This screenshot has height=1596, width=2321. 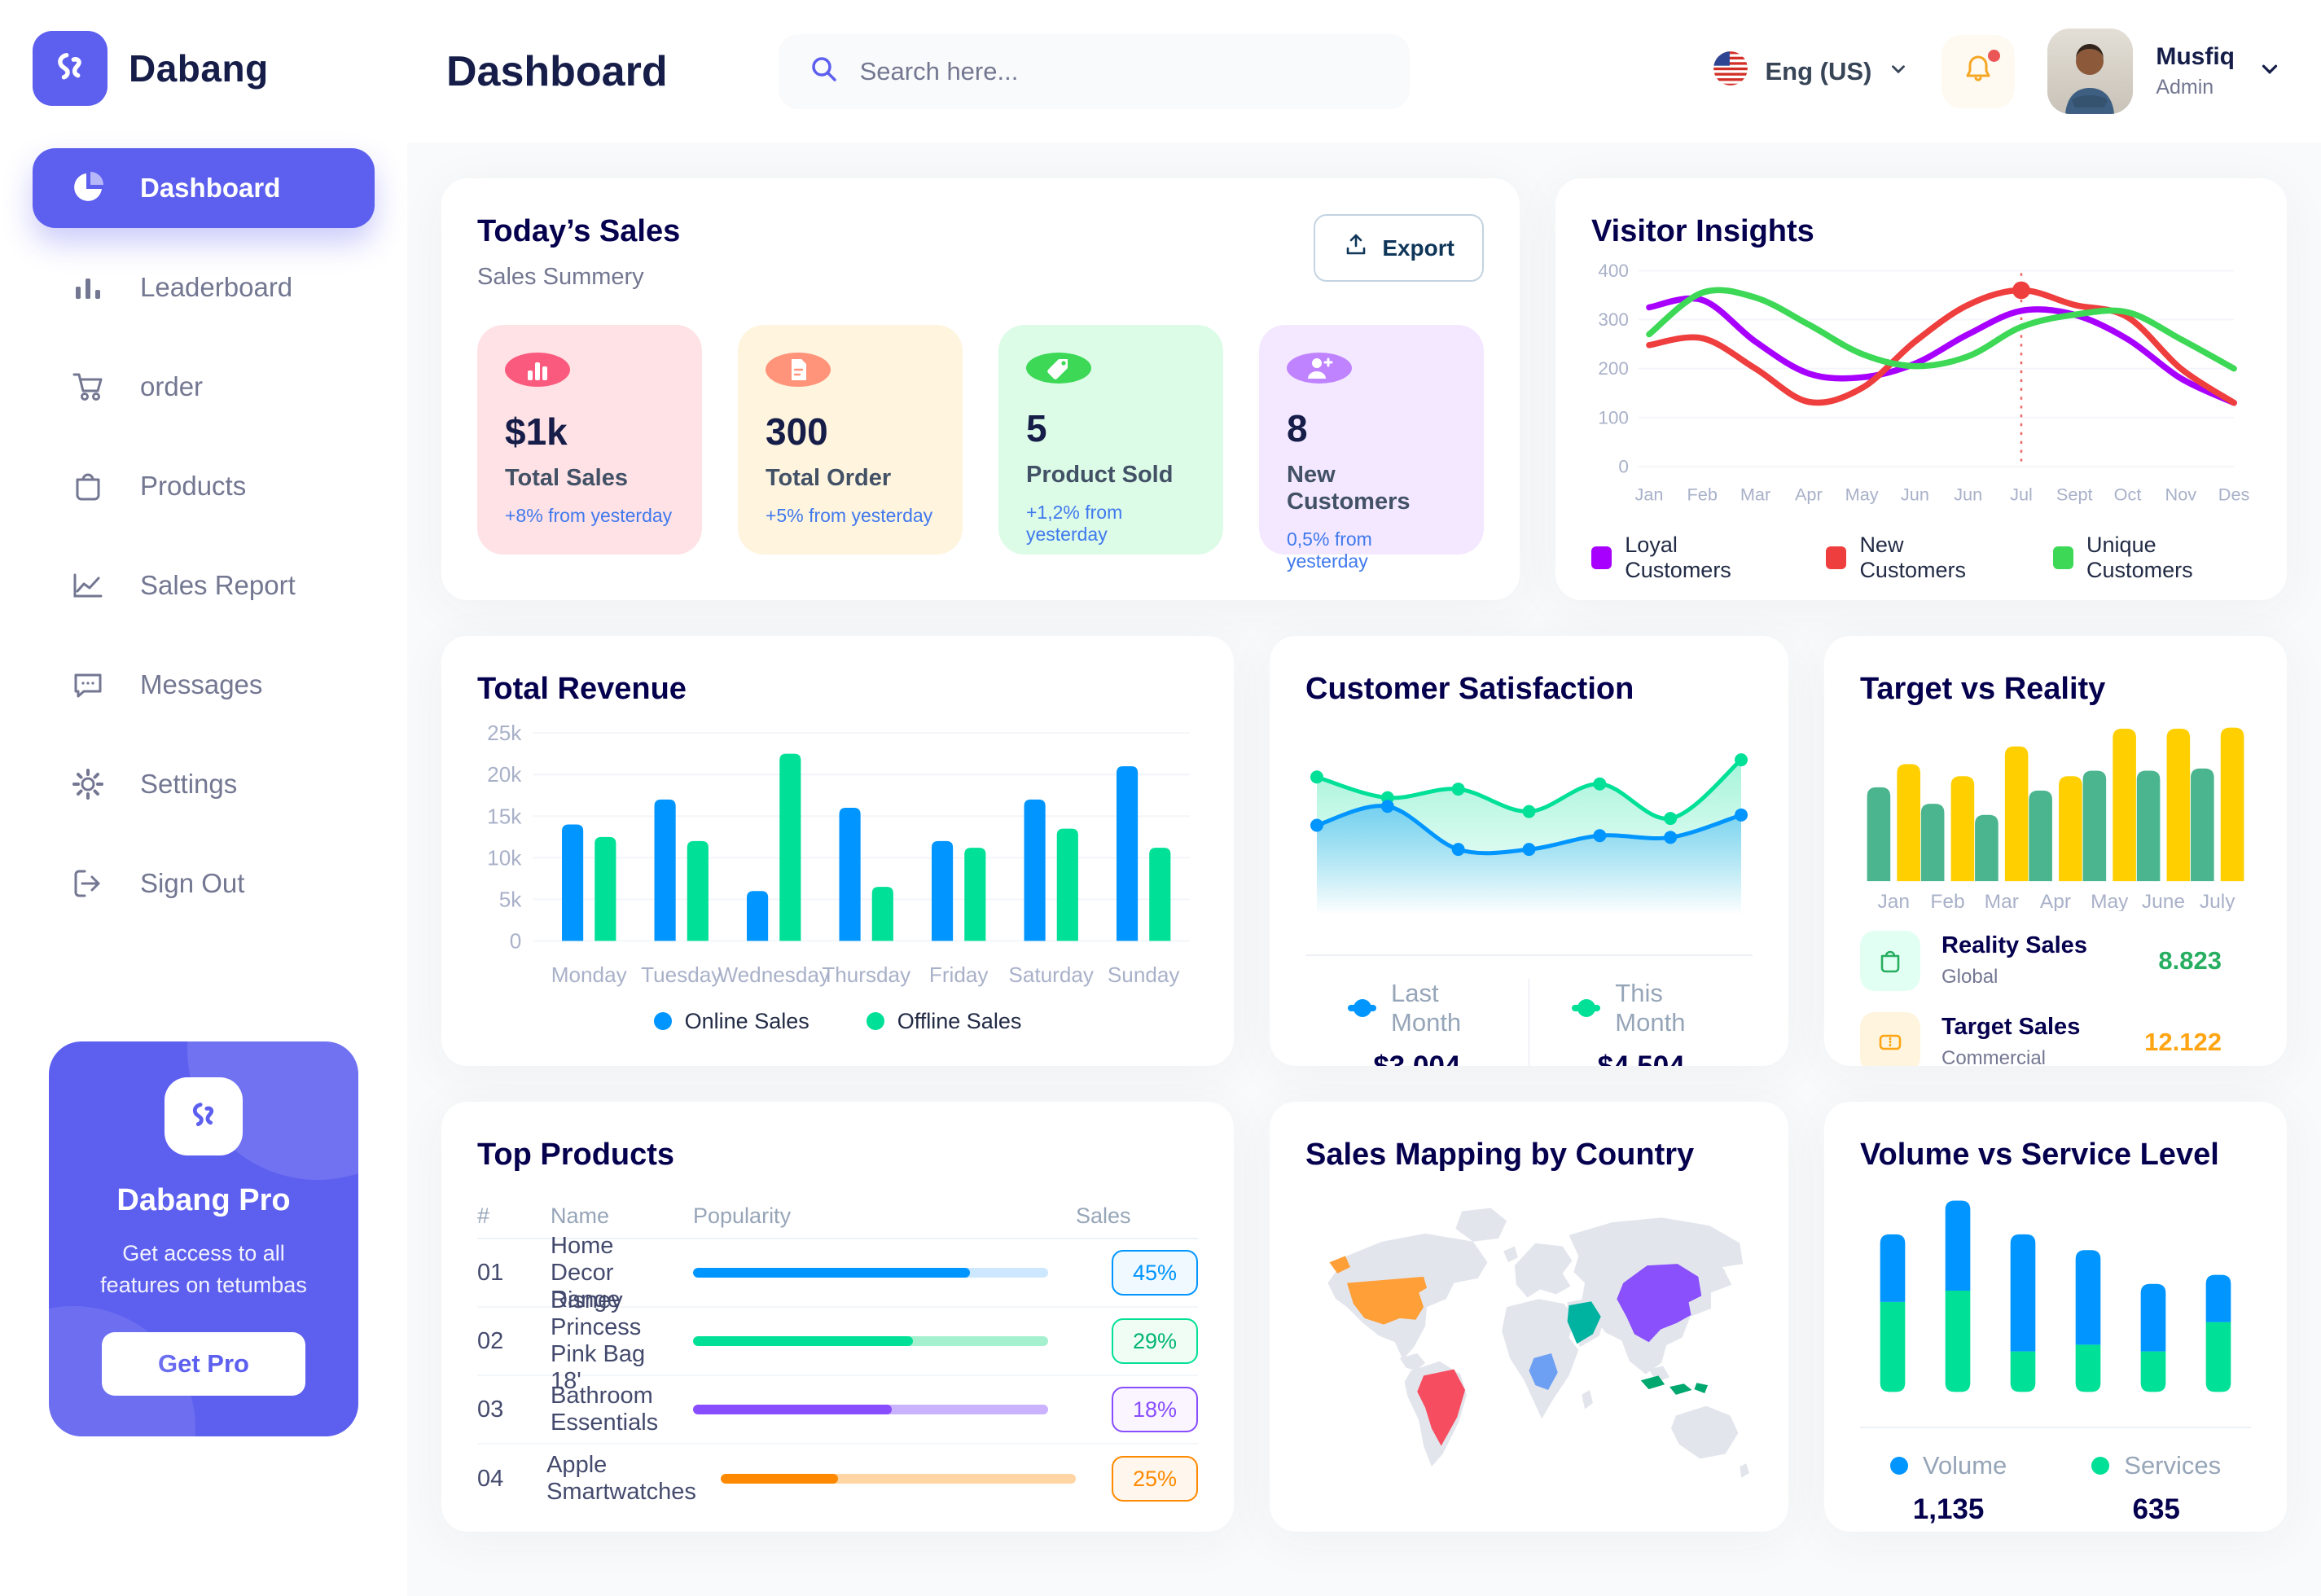 I want to click on shopping-bag-icon, so click(x=1890, y=960).